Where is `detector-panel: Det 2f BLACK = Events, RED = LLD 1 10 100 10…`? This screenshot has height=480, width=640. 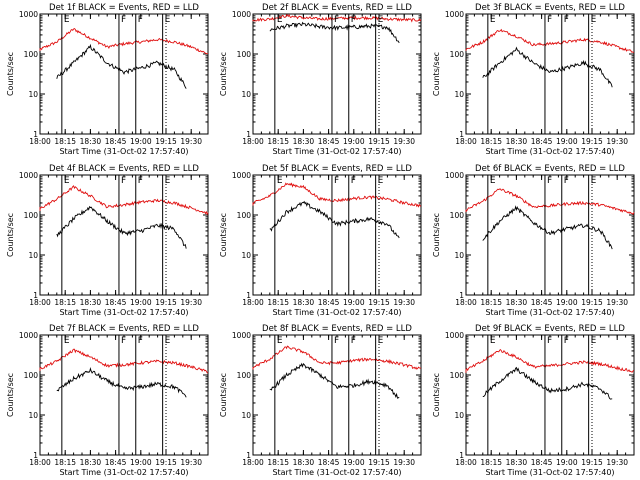
detector-panel: Det 2f BLACK = Events, RED = LLD 1 10 100 10… is located at coordinates (320, 79).